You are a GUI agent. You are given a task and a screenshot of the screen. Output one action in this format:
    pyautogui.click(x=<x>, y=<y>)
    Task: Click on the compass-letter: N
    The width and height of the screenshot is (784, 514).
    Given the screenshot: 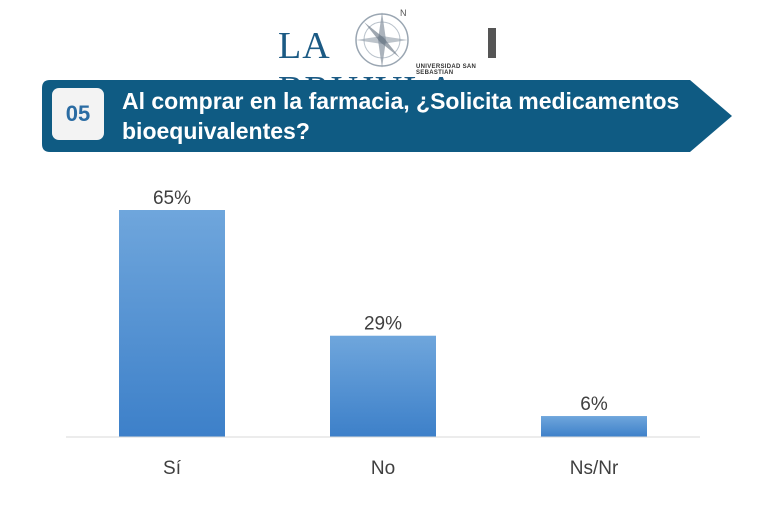 What is the action you would take?
    pyautogui.click(x=403, y=13)
    